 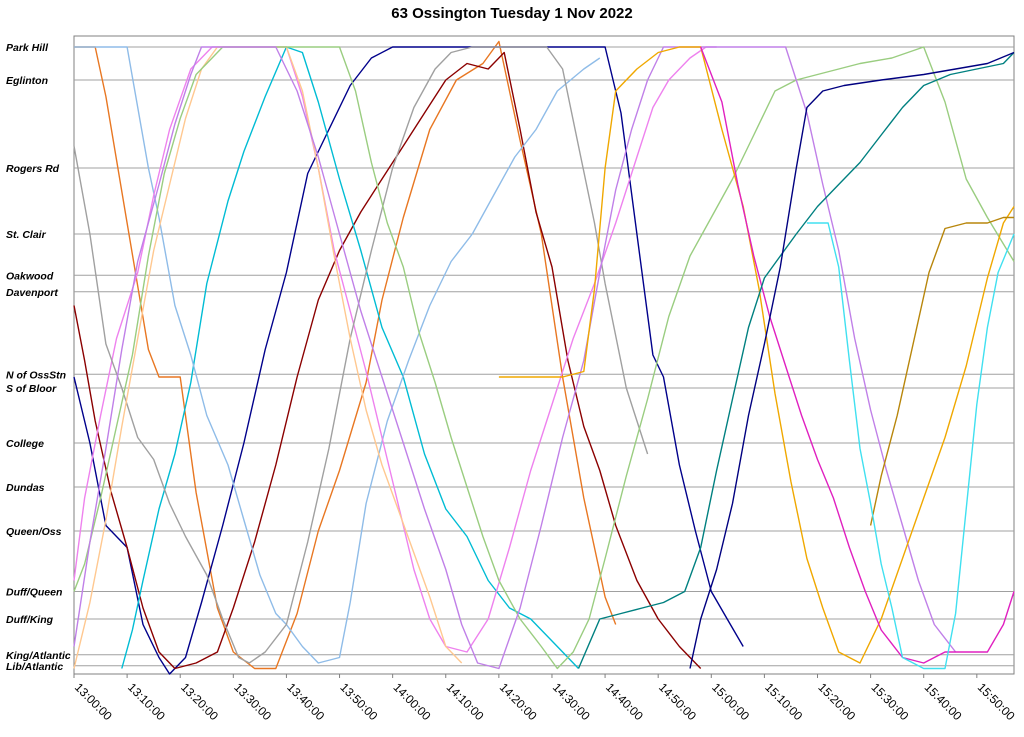 I want to click on time-tick-label: 15:30:00, so click(x=889, y=701).